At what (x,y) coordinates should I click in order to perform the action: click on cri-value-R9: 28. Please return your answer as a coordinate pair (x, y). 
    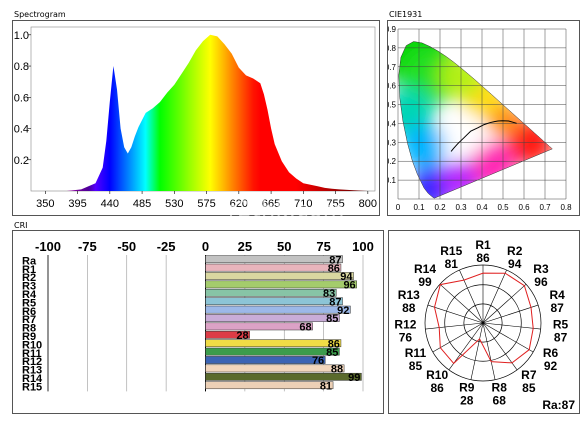
    Looking at the image, I should click on (242, 336).